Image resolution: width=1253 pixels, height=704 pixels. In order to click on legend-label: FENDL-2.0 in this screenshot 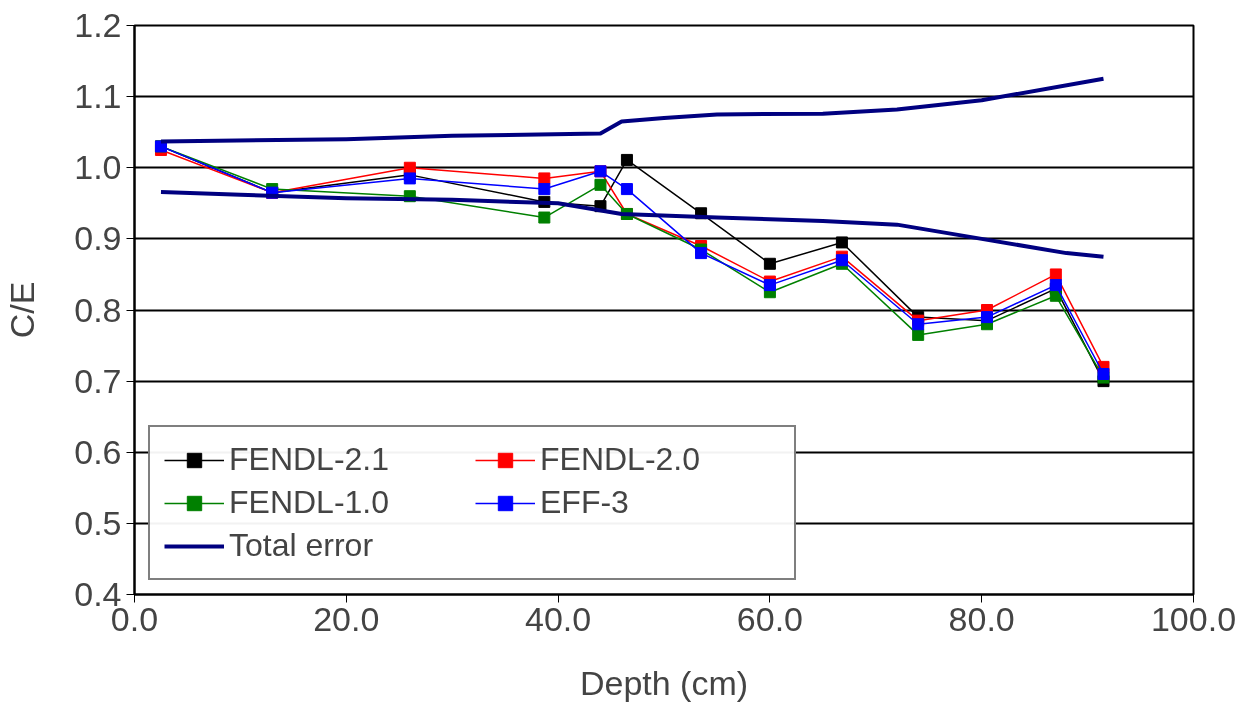, I will do `click(621, 459)`.